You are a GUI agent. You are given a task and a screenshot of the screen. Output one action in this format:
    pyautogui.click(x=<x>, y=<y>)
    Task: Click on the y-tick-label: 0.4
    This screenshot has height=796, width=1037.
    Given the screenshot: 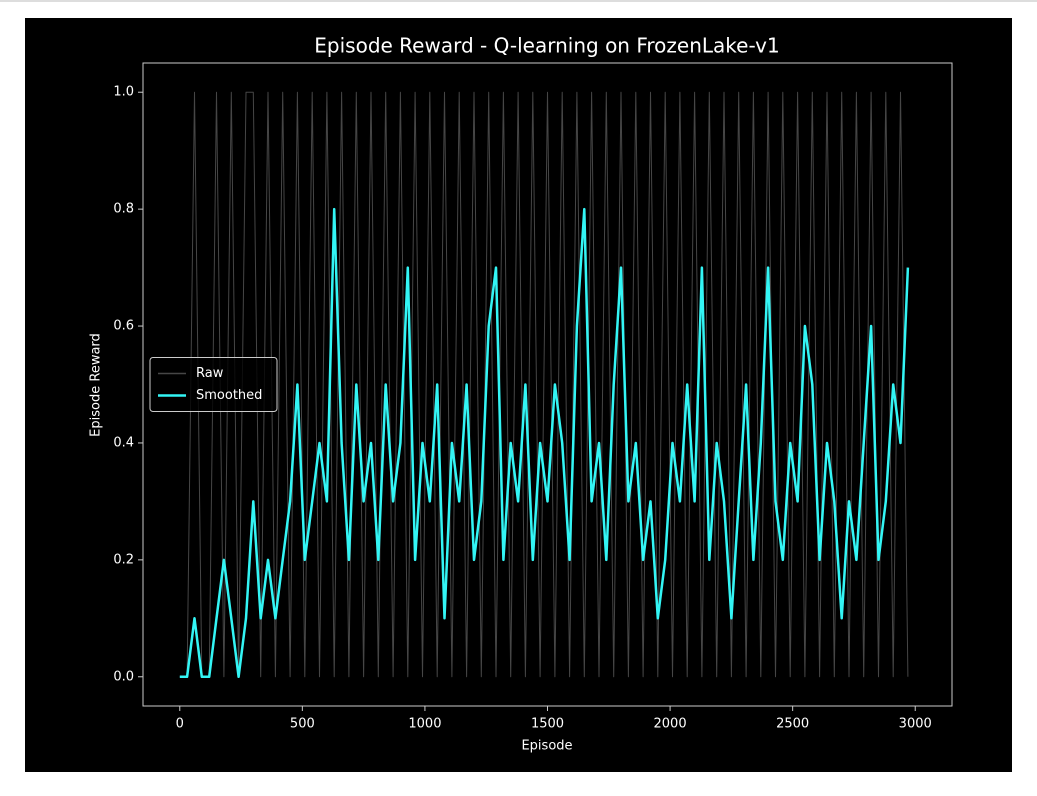 What is the action you would take?
    pyautogui.click(x=123, y=442)
    